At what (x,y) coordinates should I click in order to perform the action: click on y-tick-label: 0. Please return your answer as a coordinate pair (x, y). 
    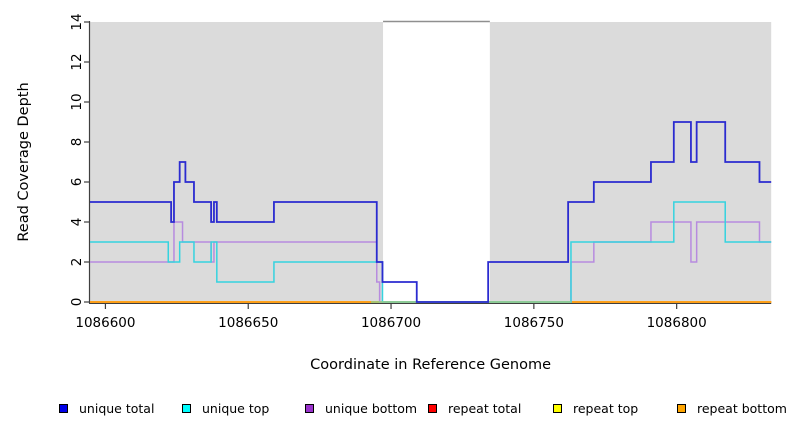
    Looking at the image, I should click on (77, 302).